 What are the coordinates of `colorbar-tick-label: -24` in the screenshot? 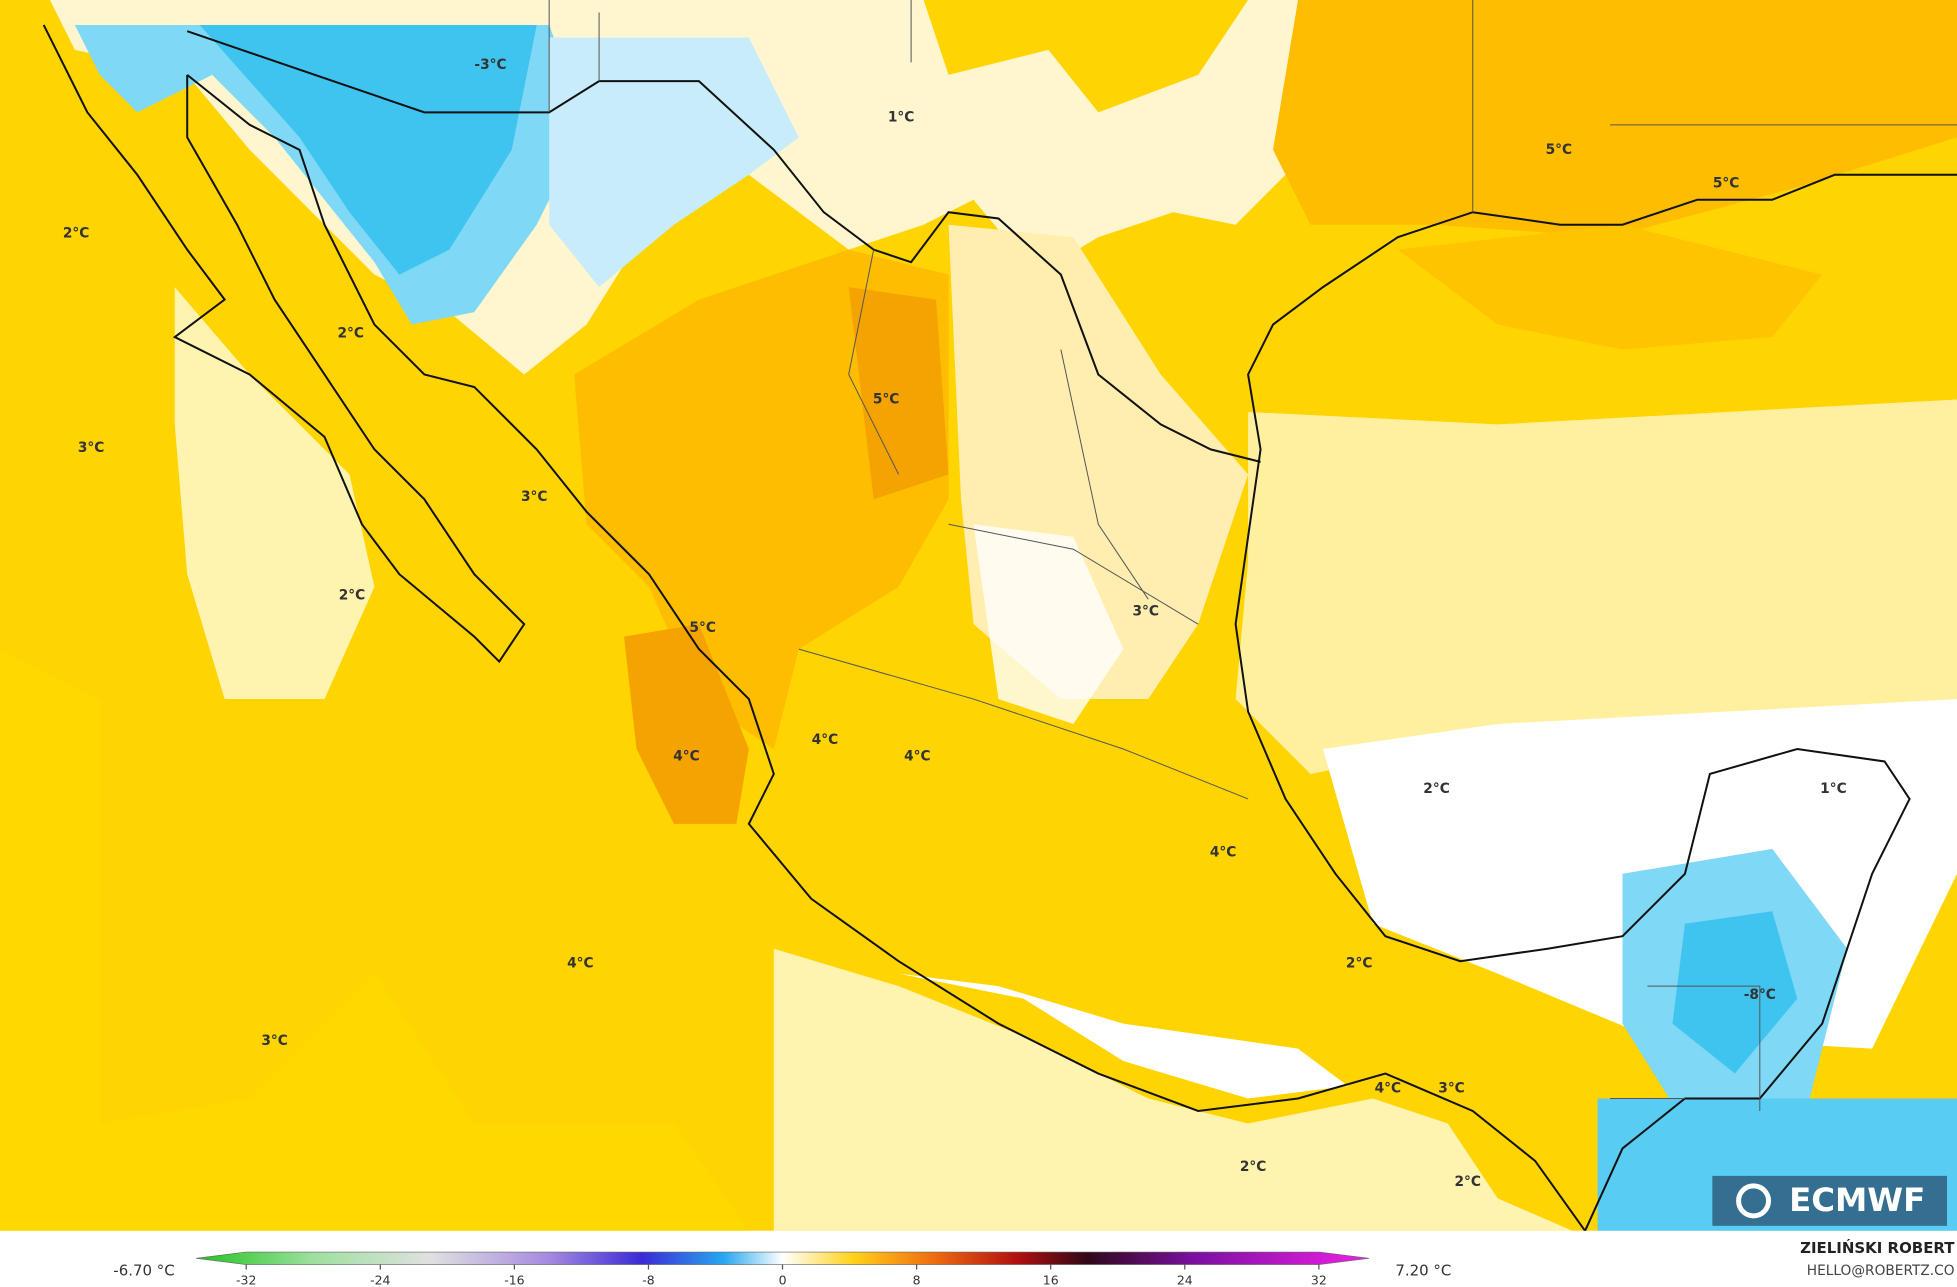 It's located at (380, 1279).